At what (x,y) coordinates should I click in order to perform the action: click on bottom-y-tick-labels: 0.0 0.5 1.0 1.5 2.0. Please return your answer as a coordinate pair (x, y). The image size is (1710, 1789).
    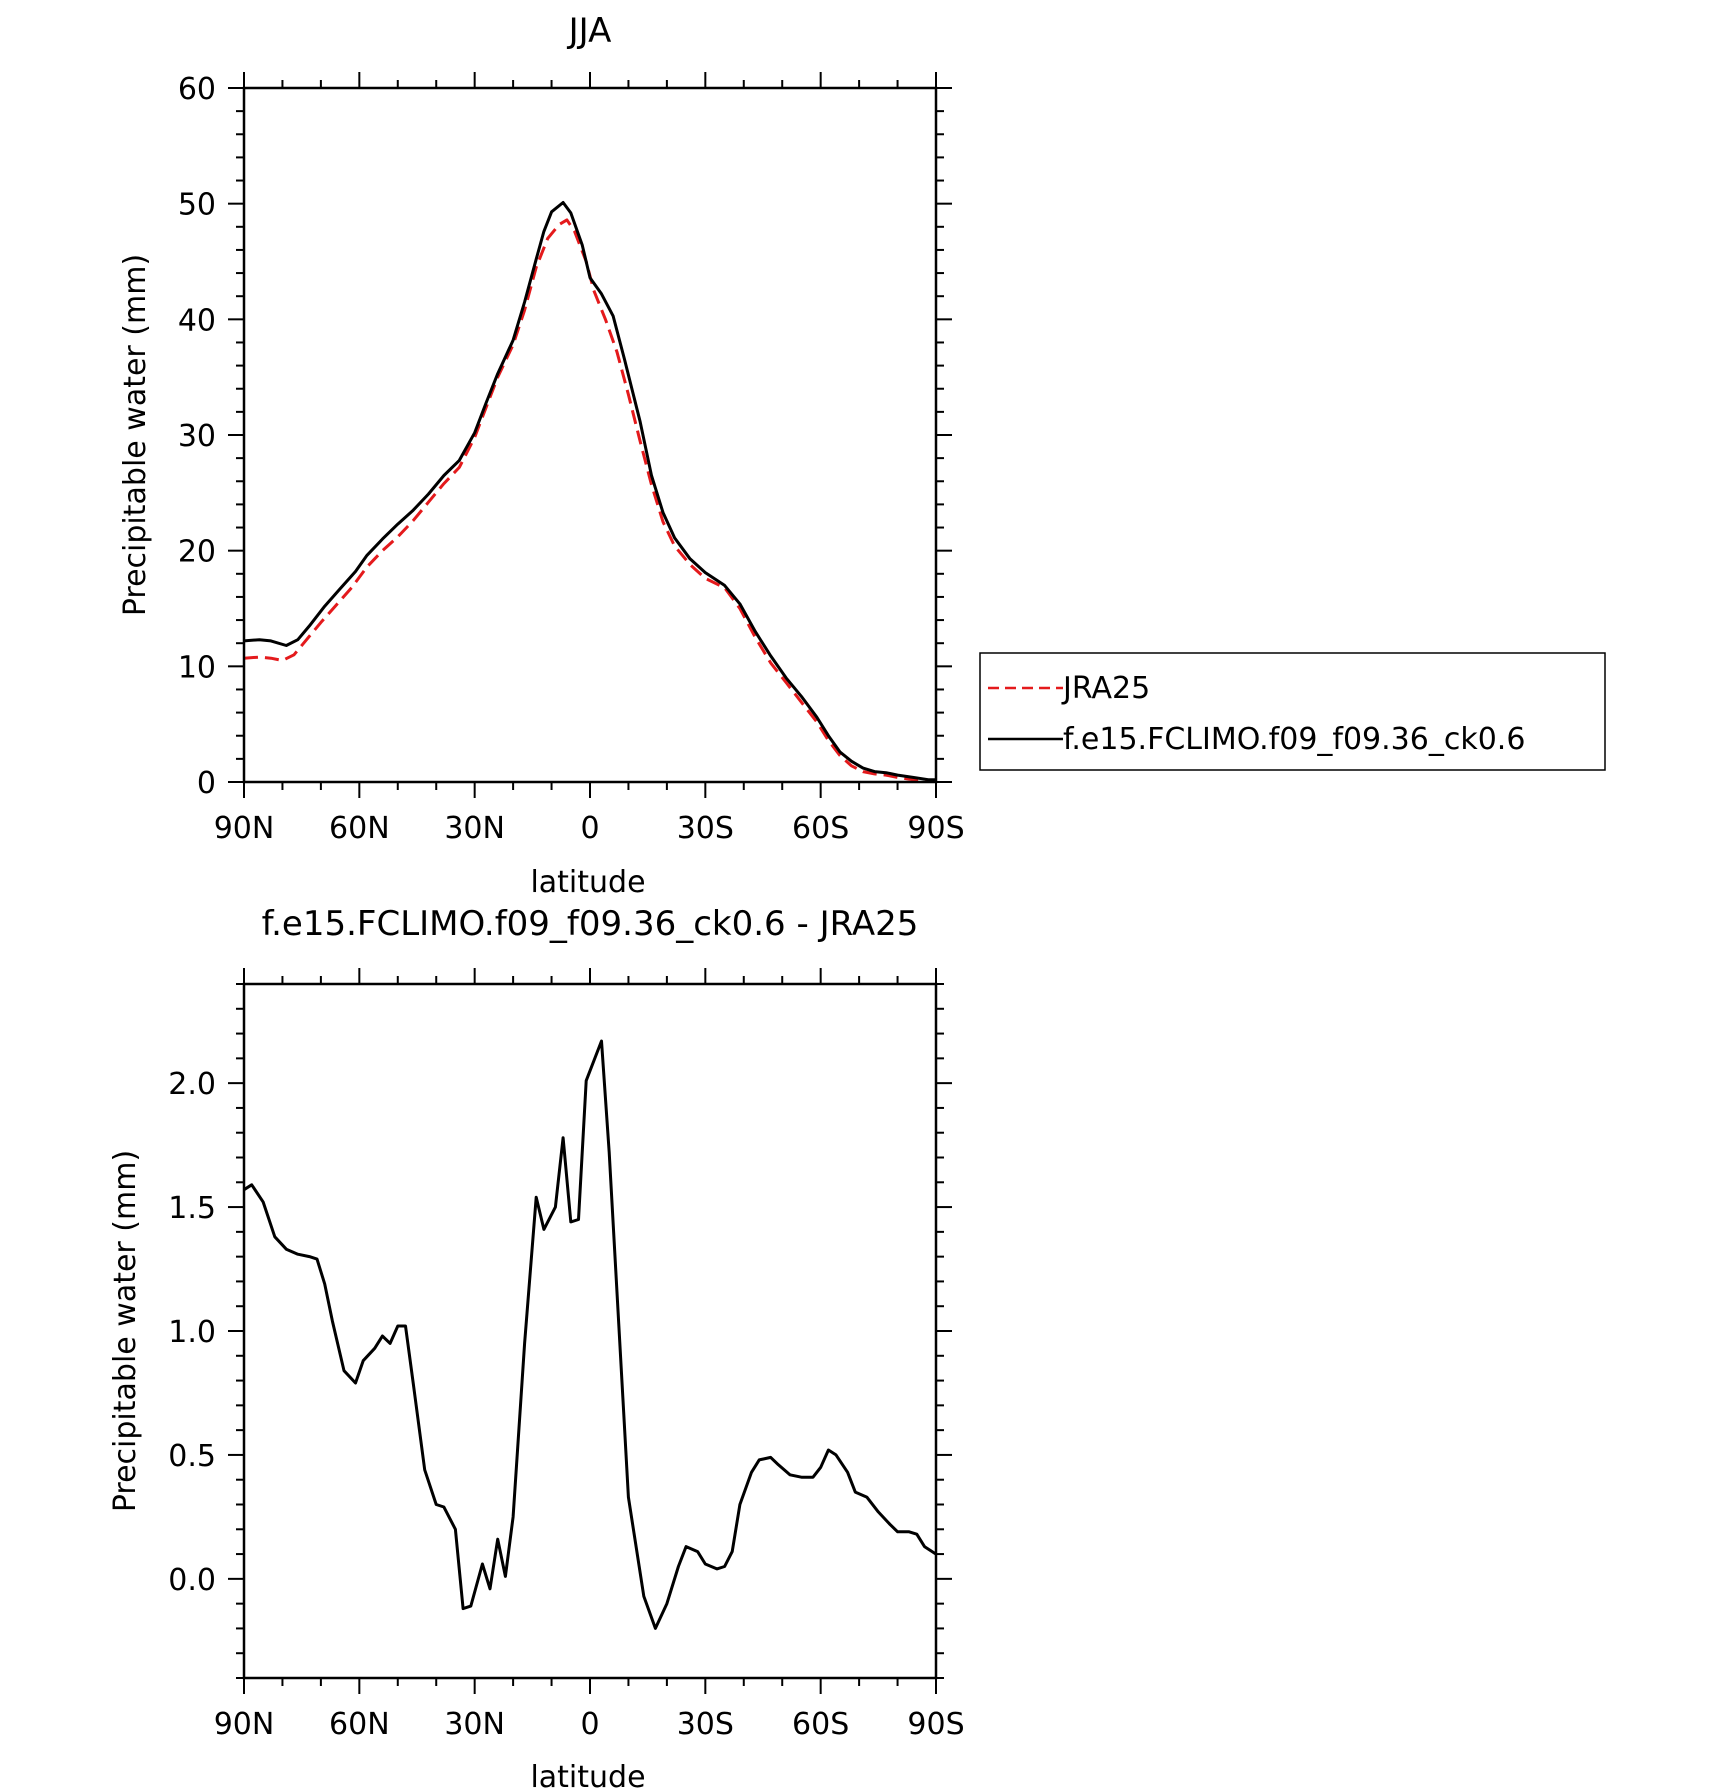
    Looking at the image, I should click on (192, 1332).